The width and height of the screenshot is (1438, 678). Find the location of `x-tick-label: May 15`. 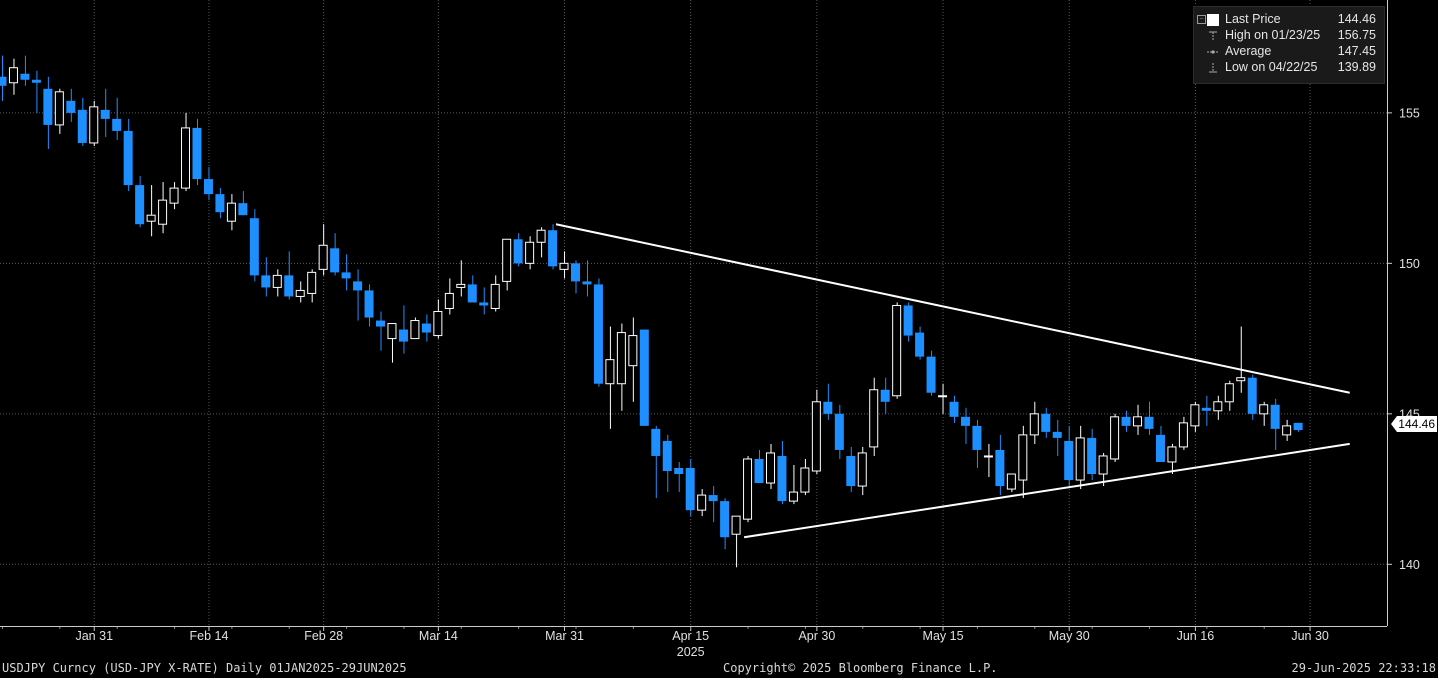

x-tick-label: May 15 is located at coordinates (943, 636).